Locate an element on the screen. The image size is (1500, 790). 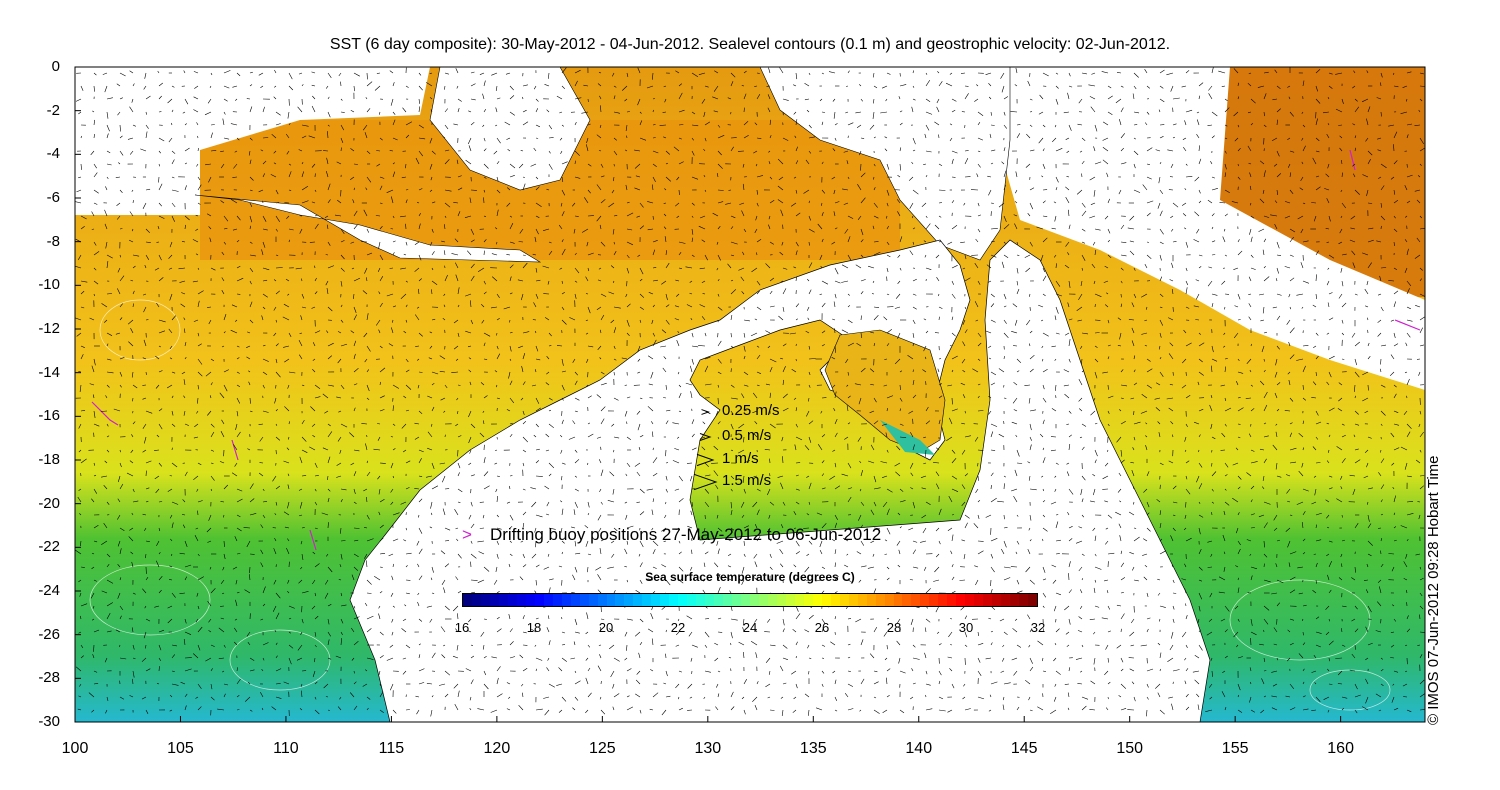
x-tick-label: 120 is located at coordinates (497, 748).